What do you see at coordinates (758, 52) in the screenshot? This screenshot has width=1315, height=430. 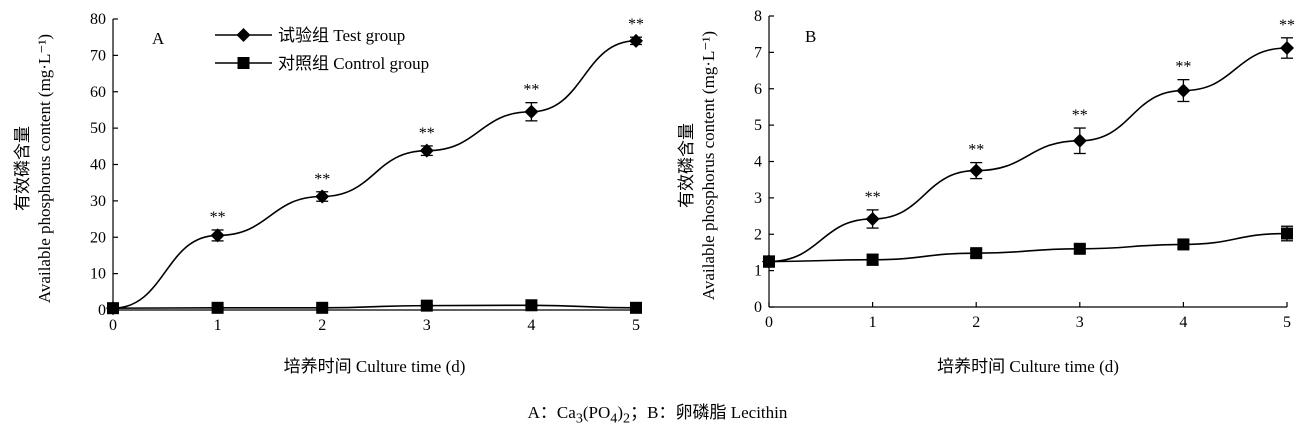 I see `panel-b-y-tick-label: 7` at bounding box center [758, 52].